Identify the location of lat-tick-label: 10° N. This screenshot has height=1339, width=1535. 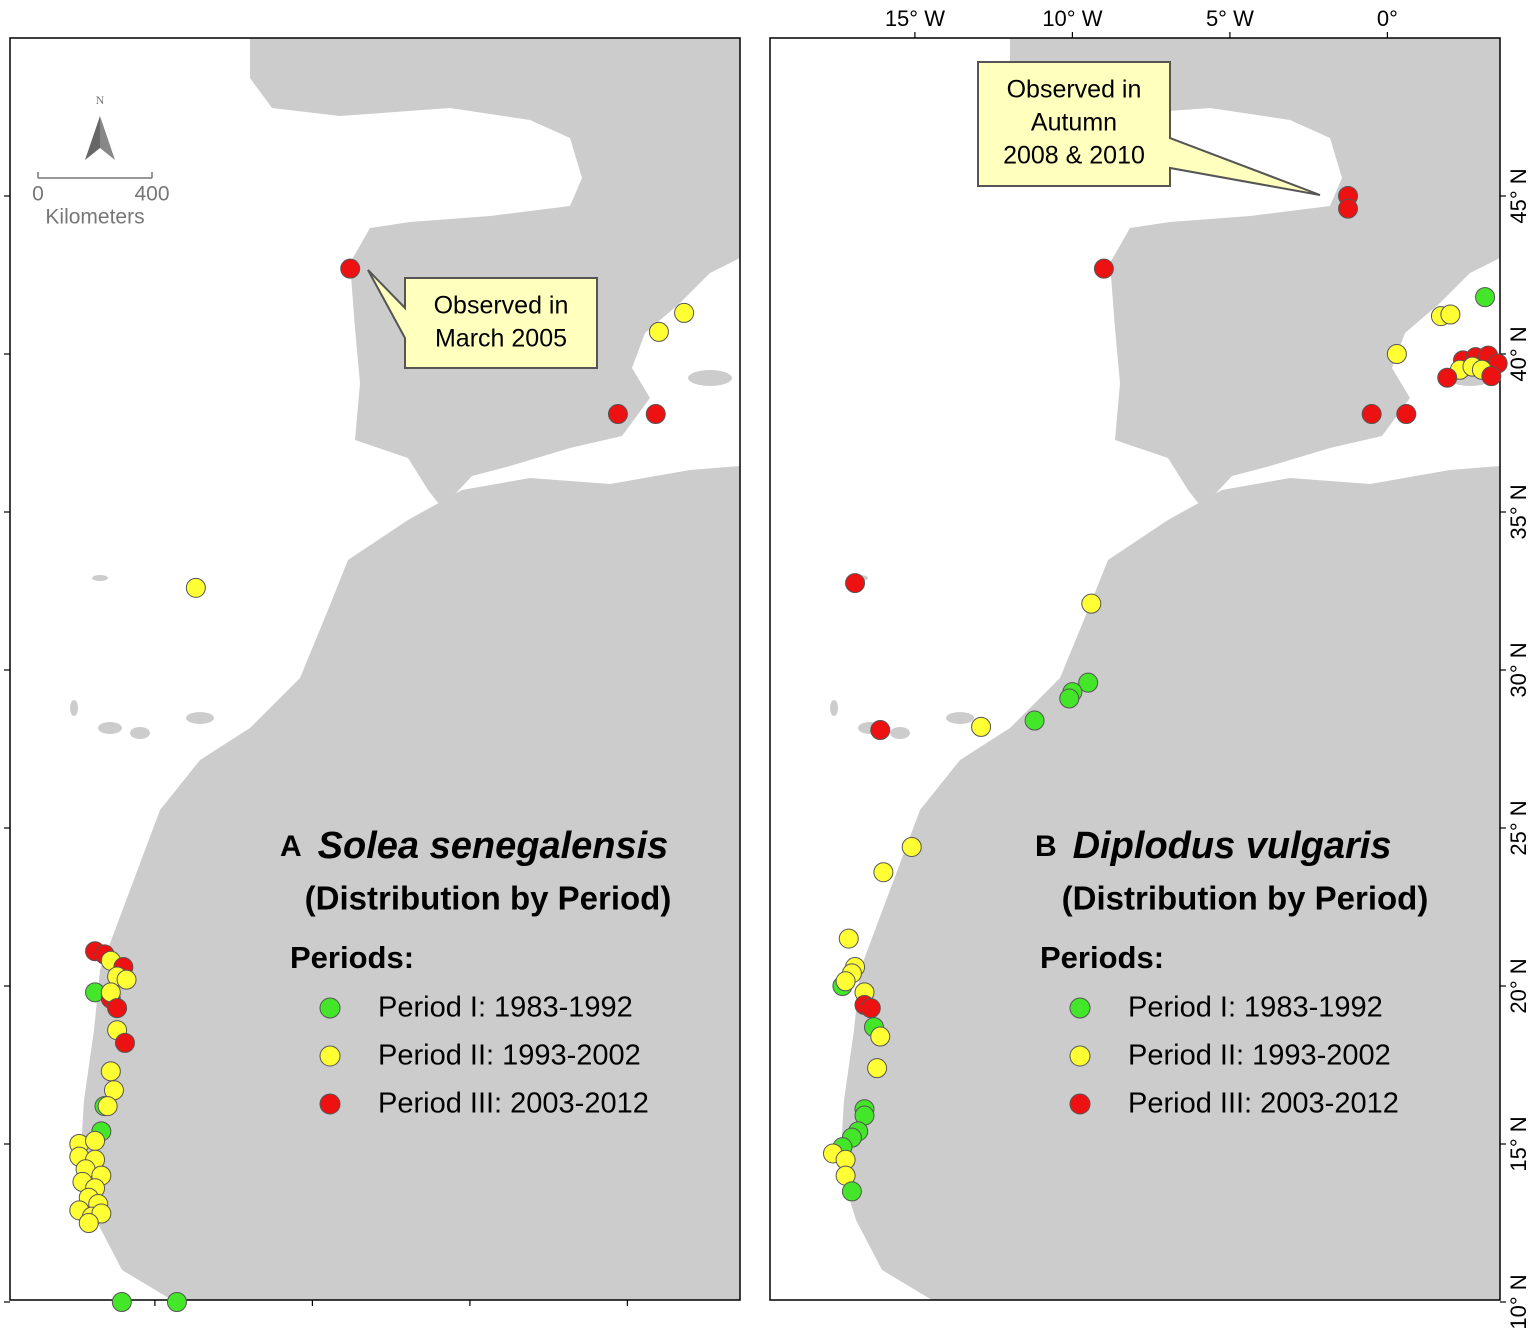
(1518, 1301).